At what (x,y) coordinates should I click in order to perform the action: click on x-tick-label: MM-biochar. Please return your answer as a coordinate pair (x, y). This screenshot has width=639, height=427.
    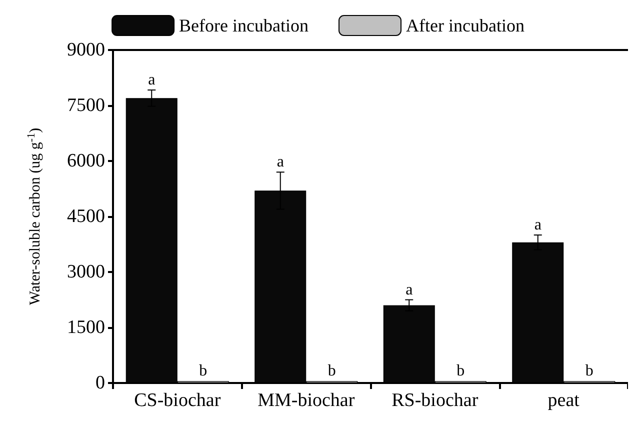
    Looking at the image, I should click on (307, 400).